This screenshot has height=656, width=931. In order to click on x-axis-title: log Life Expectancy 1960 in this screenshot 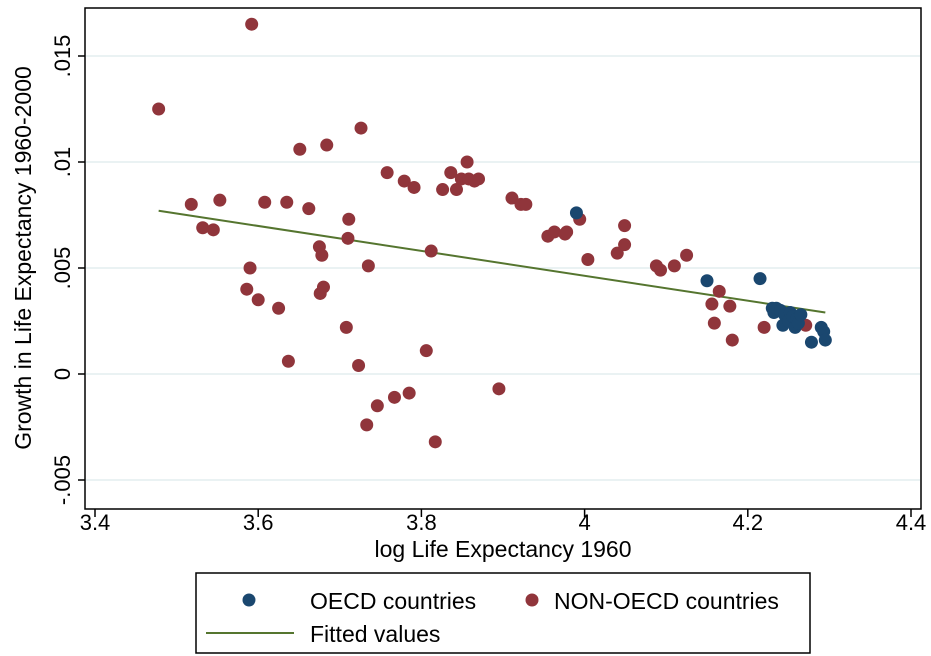, I will do `click(502, 549)`.